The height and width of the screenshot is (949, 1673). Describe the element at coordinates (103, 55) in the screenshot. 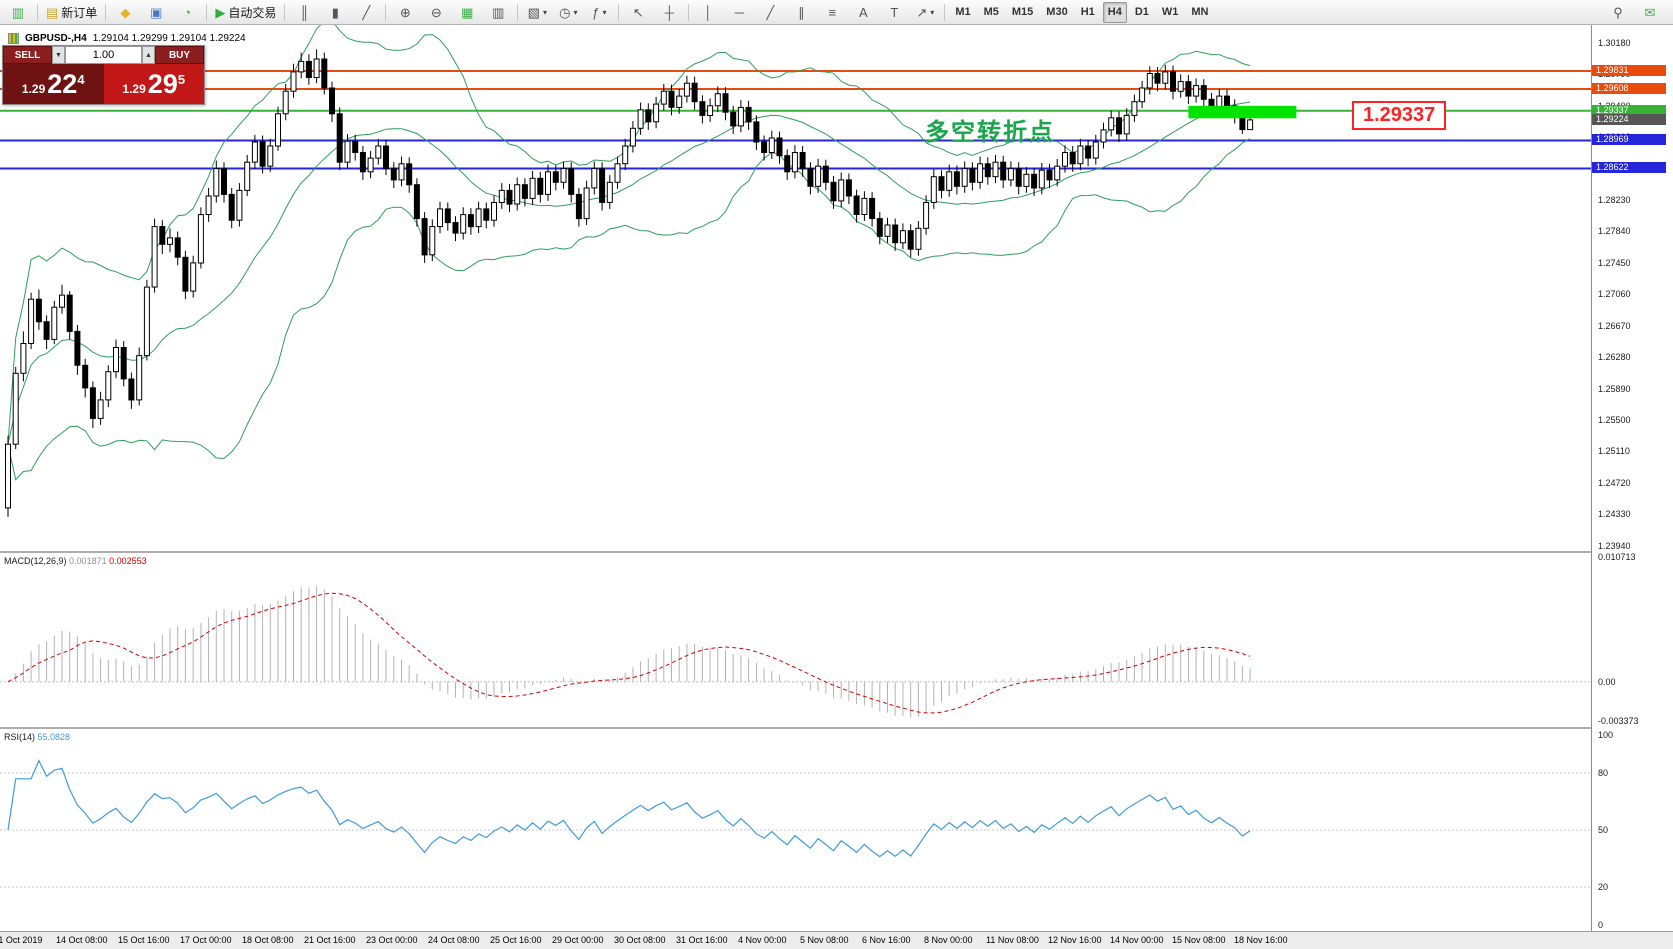

I see `volume-input: 1.00` at that location.